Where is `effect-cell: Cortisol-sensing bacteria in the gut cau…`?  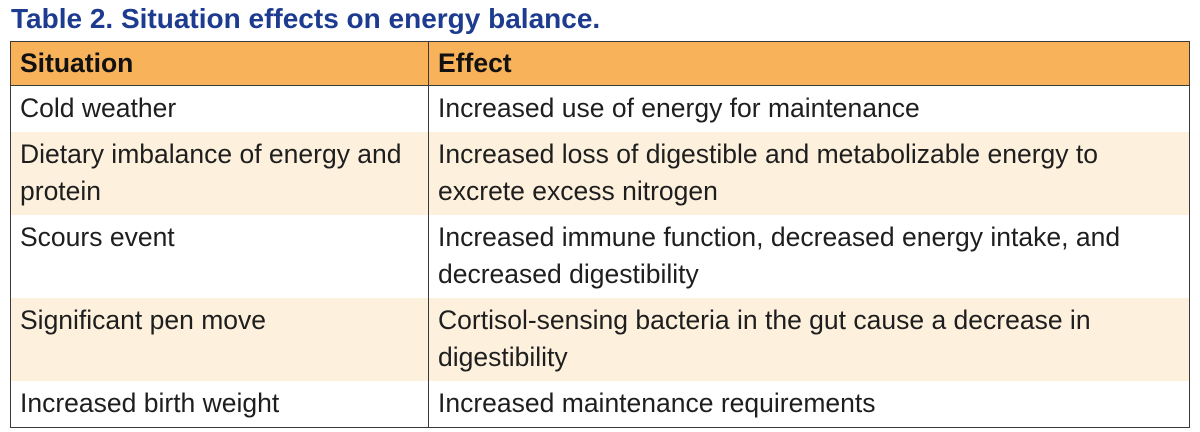
effect-cell: Cortisol-sensing bacteria in the gut cau… is located at coordinates (809, 339).